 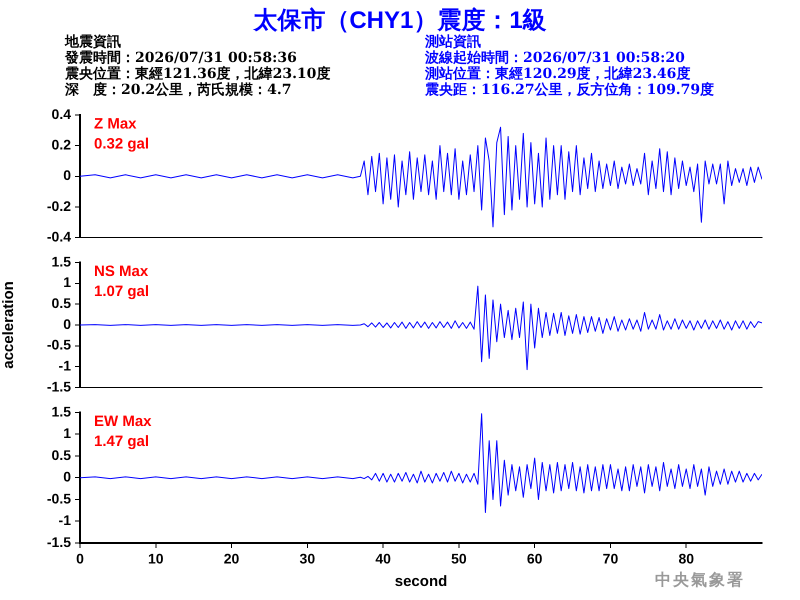 I want to click on text: 地震資訊, so click(x=93, y=42).